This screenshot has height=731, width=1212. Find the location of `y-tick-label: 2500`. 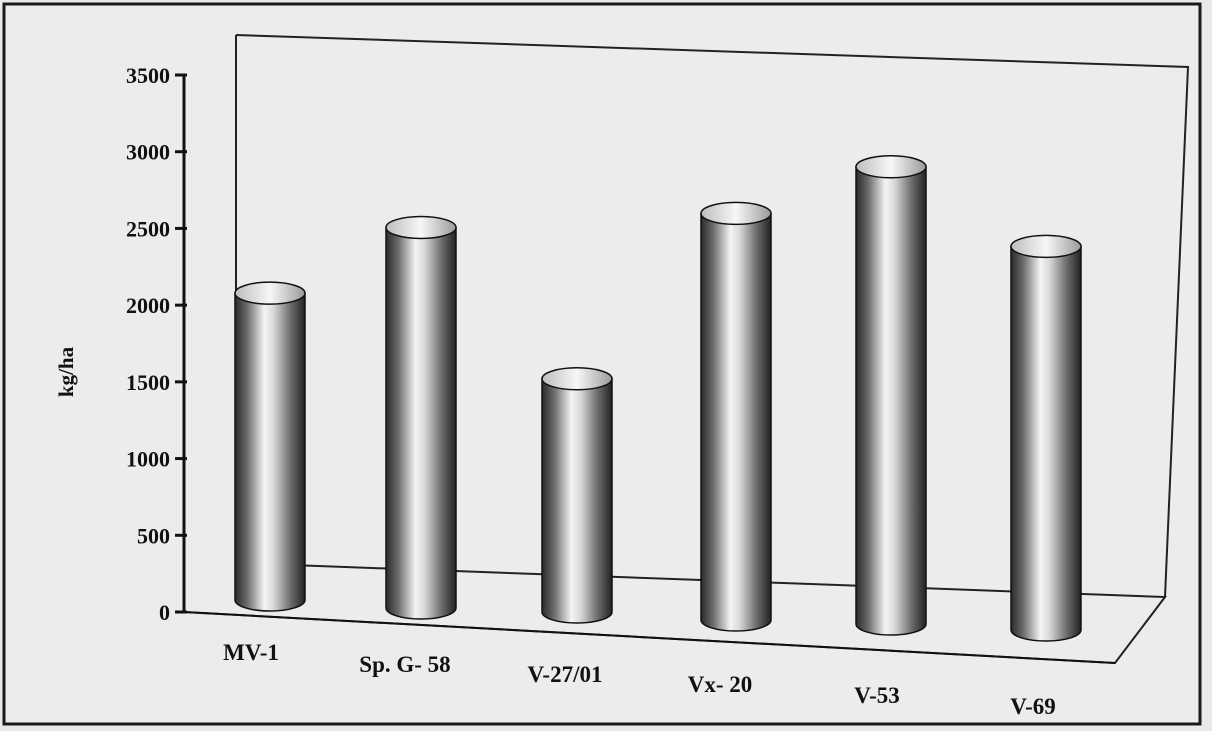

y-tick-label: 2500 is located at coordinates (148, 228).